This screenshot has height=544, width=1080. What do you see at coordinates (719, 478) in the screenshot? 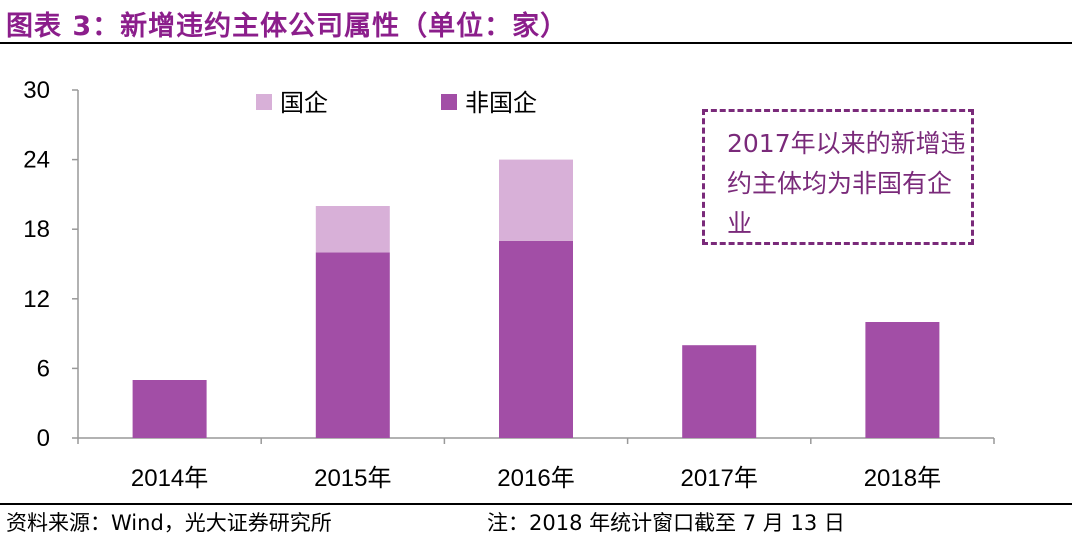
I see `x-tick-label: 2017年` at bounding box center [719, 478].